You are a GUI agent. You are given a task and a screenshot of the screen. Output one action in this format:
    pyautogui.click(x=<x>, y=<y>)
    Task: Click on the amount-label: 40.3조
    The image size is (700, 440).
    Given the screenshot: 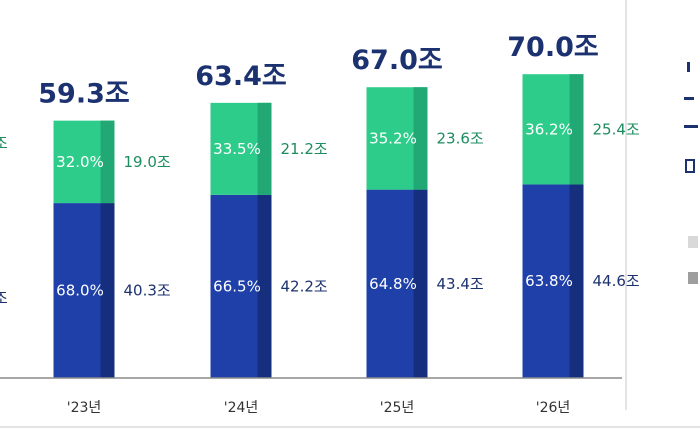 What is the action you would take?
    pyautogui.click(x=147, y=291)
    